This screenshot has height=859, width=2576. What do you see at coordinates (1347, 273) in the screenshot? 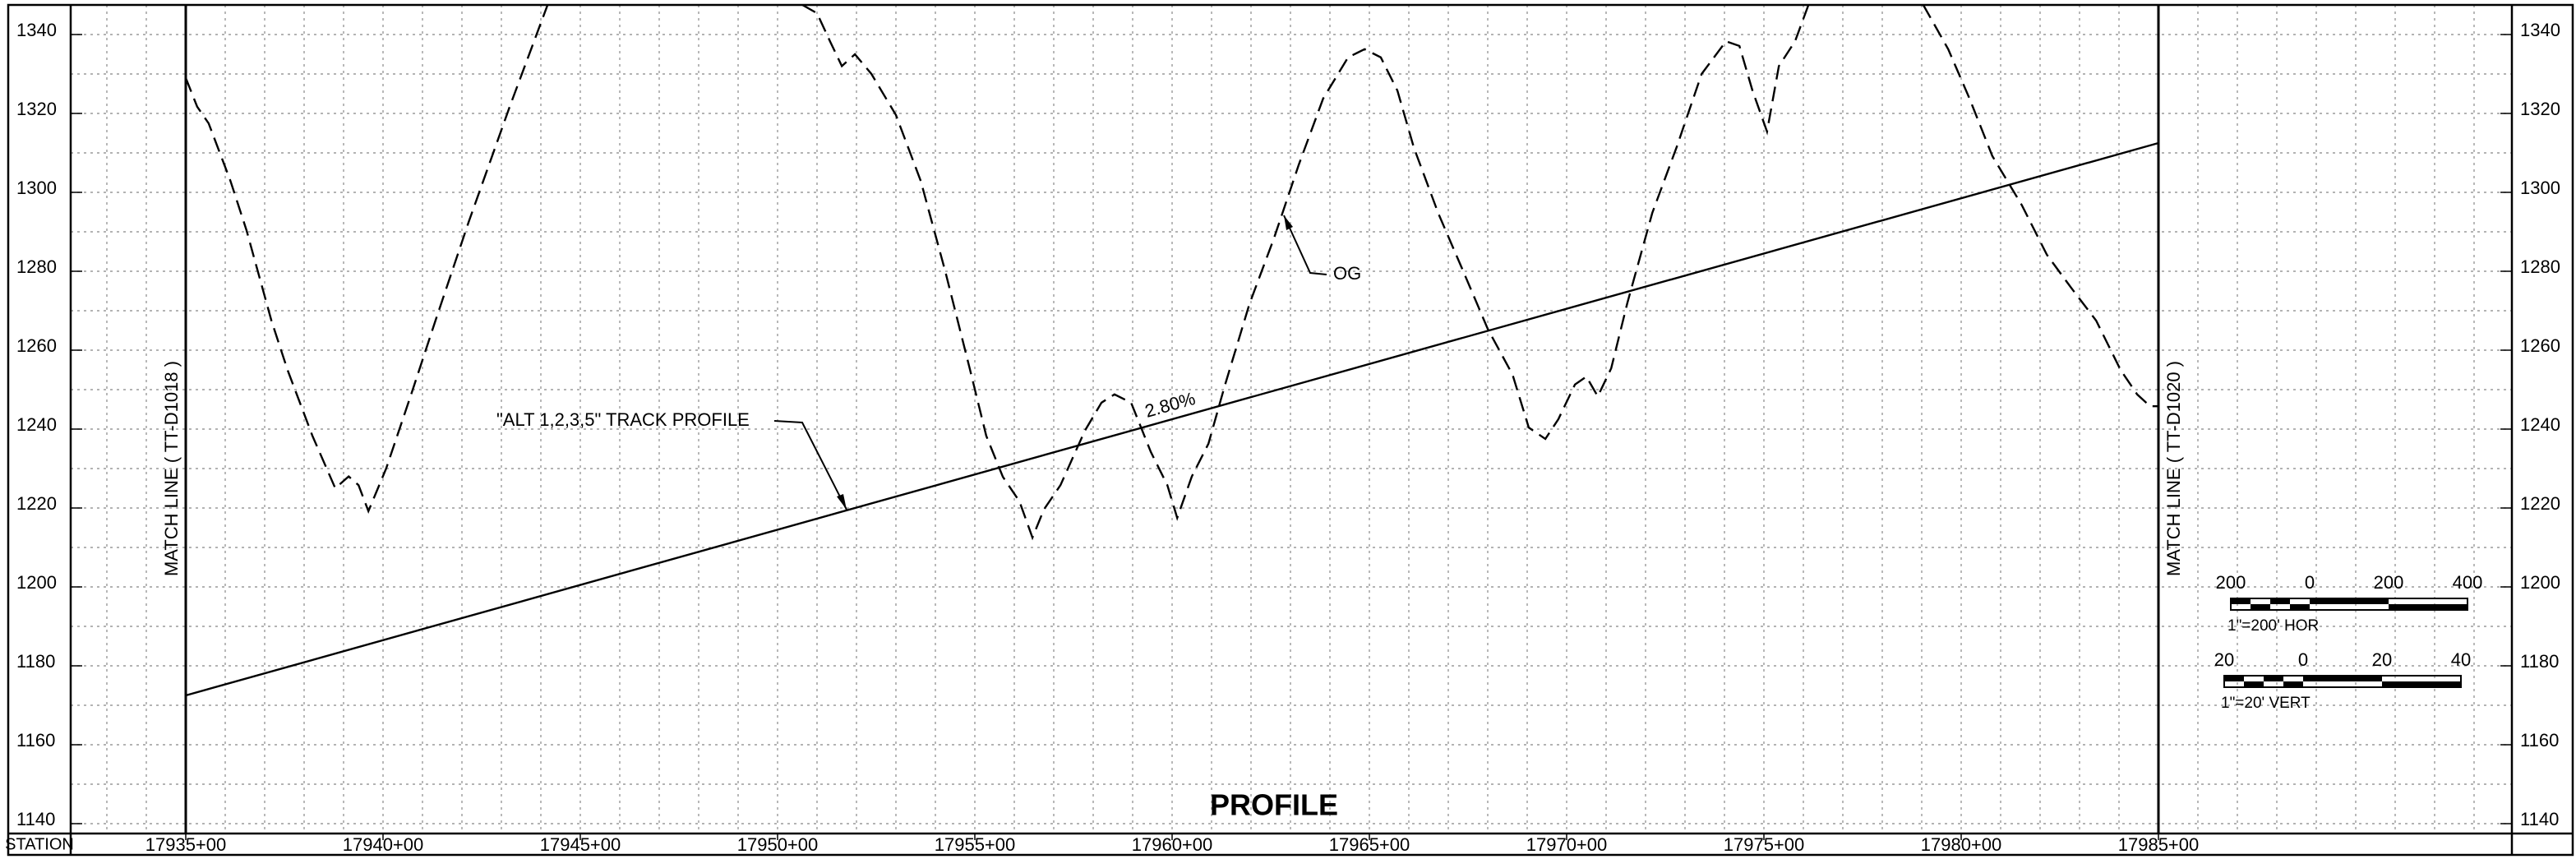
I see `og-label: OG` at bounding box center [1347, 273].